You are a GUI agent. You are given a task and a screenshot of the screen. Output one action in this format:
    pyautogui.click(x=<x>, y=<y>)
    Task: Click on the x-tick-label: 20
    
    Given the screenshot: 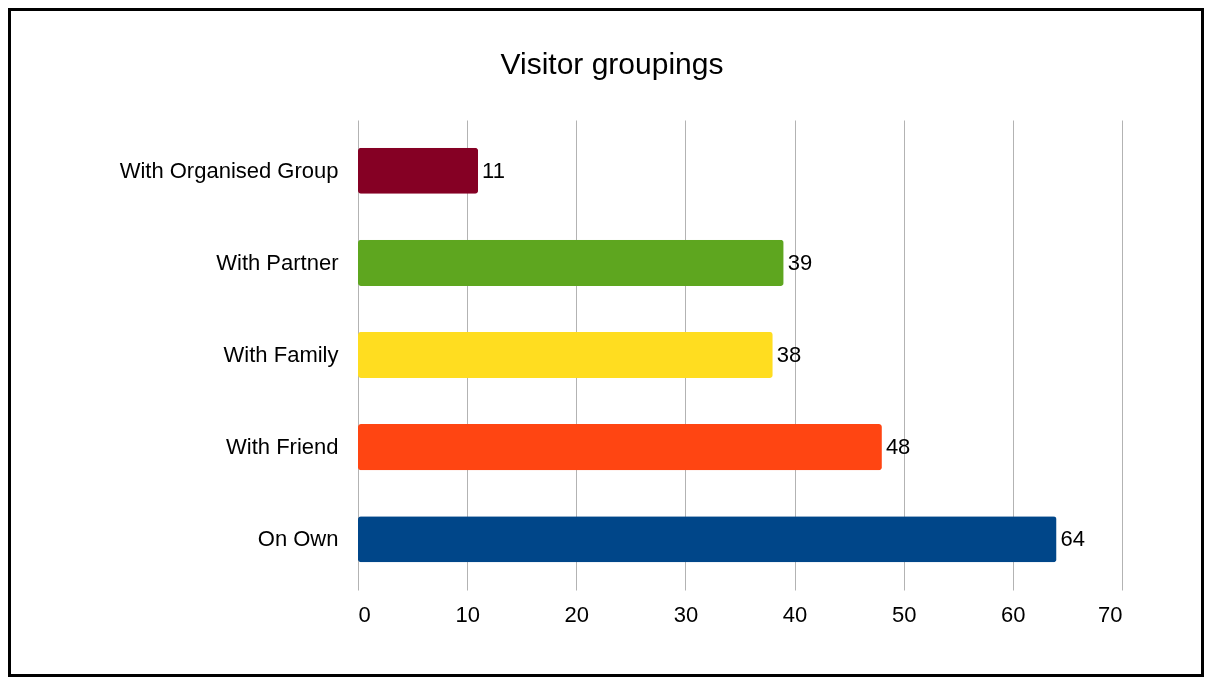 What is the action you would take?
    pyautogui.click(x=577, y=614)
    